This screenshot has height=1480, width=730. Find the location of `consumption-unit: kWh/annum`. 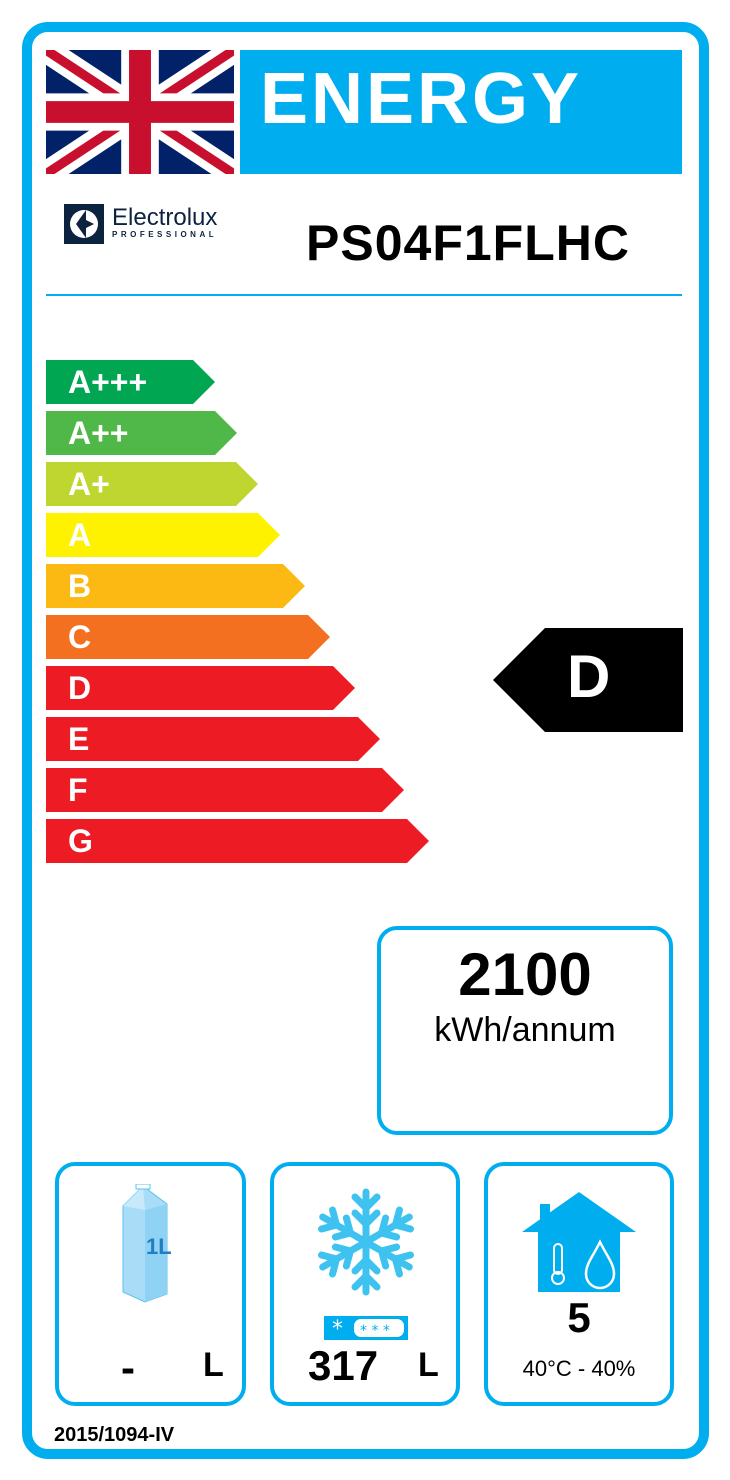

consumption-unit: kWh/annum is located at coordinates (525, 1030).